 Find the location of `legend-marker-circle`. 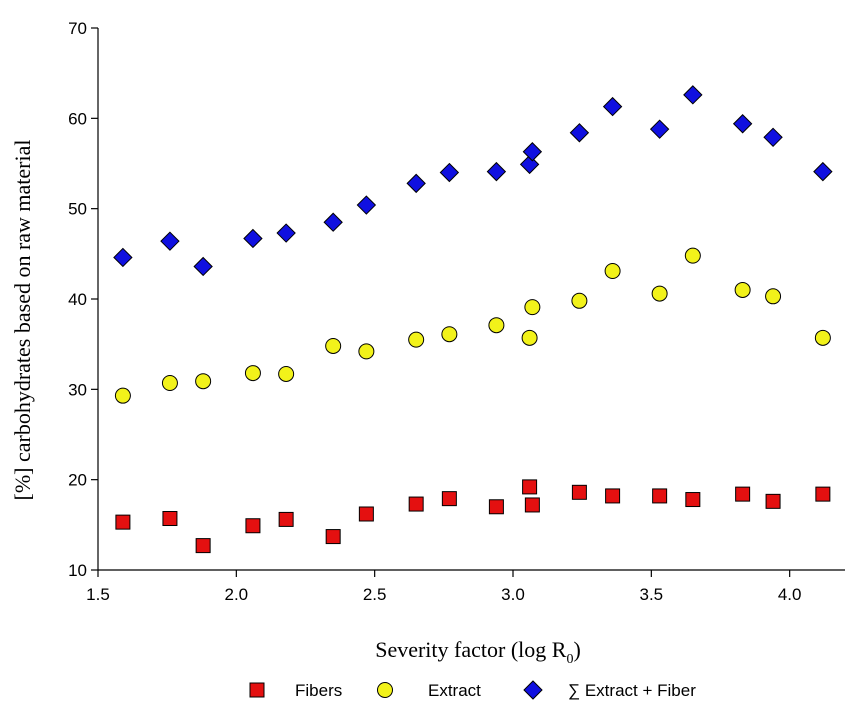

legend-marker-circle is located at coordinates (385, 690).